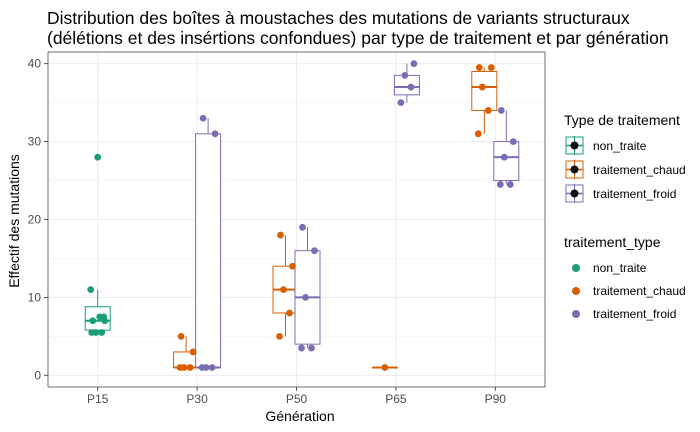 Image resolution: width=700 pixels, height=432 pixels. I want to click on legend-box-key-traitement_chaud: traitement_chaud, so click(625, 169).